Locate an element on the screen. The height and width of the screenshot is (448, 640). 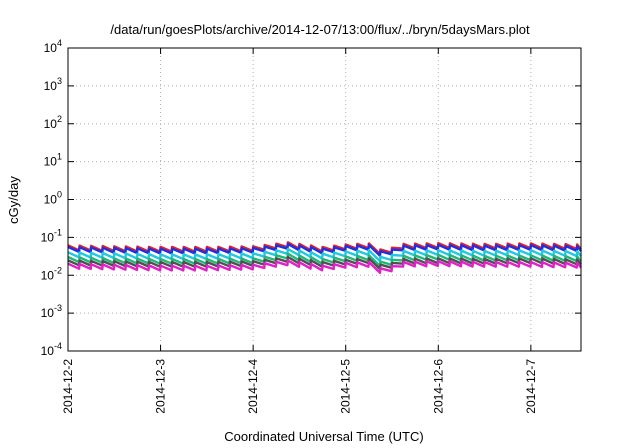
x-axis-label: Coordinated Universal Time (UTC) is located at coordinates (323, 436).